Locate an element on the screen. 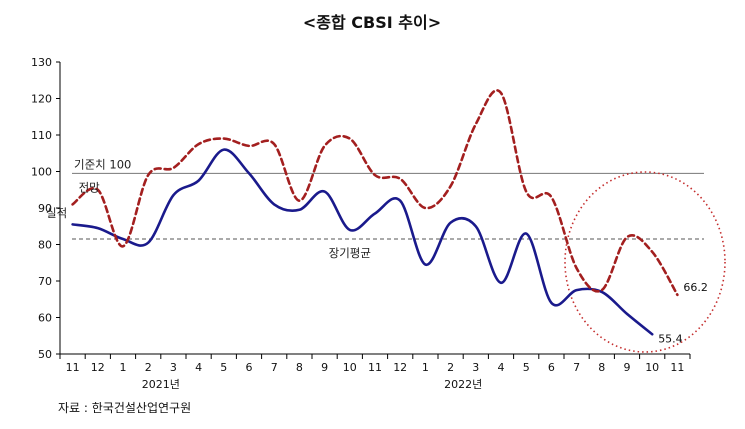  baseline-100-label: 기준치 100 is located at coordinates (102, 164).